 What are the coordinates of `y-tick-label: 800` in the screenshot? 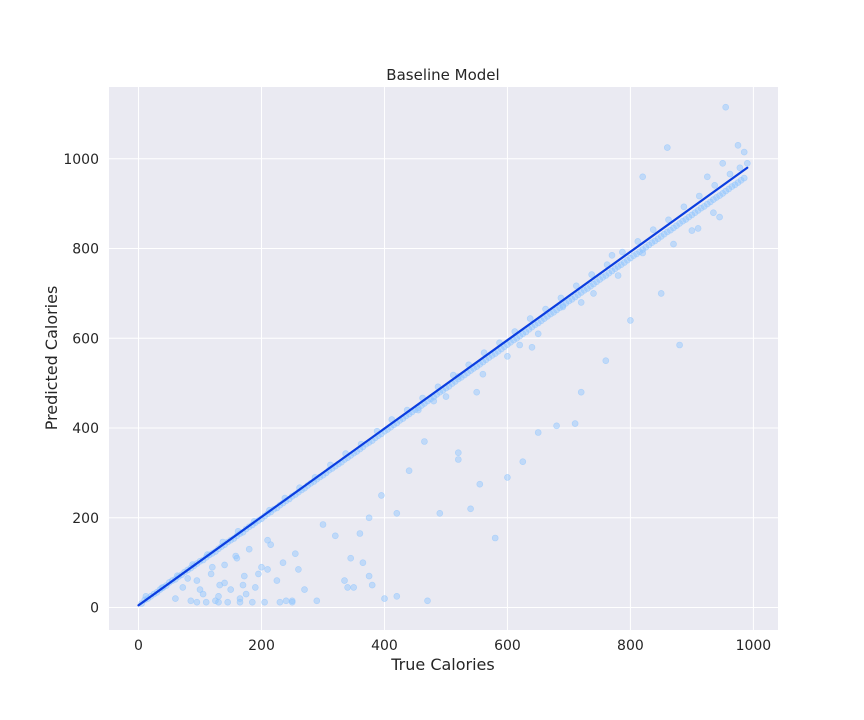 It's located at (85, 250).